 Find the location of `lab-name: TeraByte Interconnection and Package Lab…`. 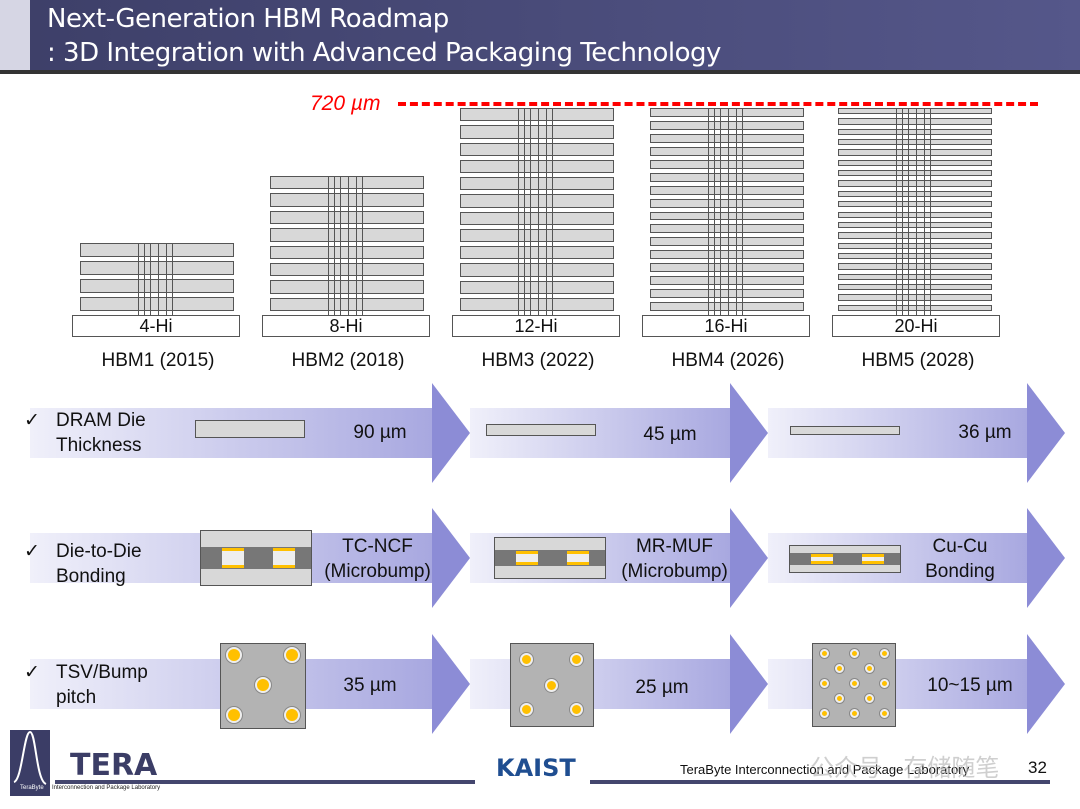

lab-name: TeraByte Interconnection and Package Lab… is located at coordinates (825, 769).